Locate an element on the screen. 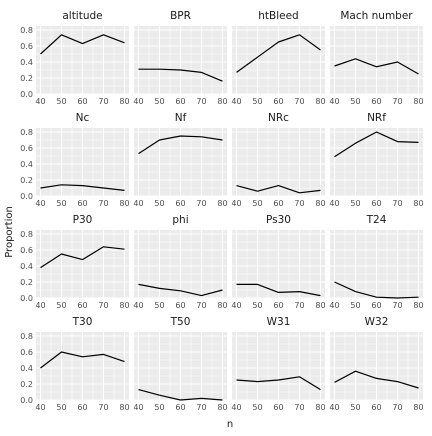 The width and height of the screenshot is (432, 436). y-tick-label: 0.2 is located at coordinates (26, 282).